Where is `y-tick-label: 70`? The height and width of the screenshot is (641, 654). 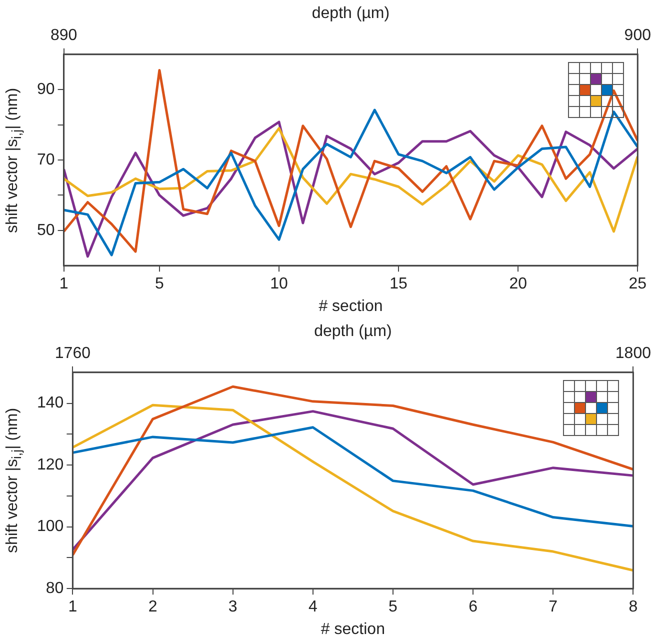
y-tick-label: 70 is located at coordinates (46, 159).